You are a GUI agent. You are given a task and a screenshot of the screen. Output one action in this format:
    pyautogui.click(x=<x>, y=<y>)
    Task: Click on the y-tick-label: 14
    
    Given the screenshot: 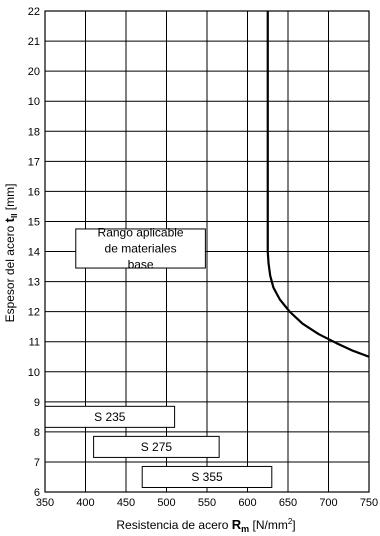 What is the action you would take?
    pyautogui.click(x=34, y=253)
    